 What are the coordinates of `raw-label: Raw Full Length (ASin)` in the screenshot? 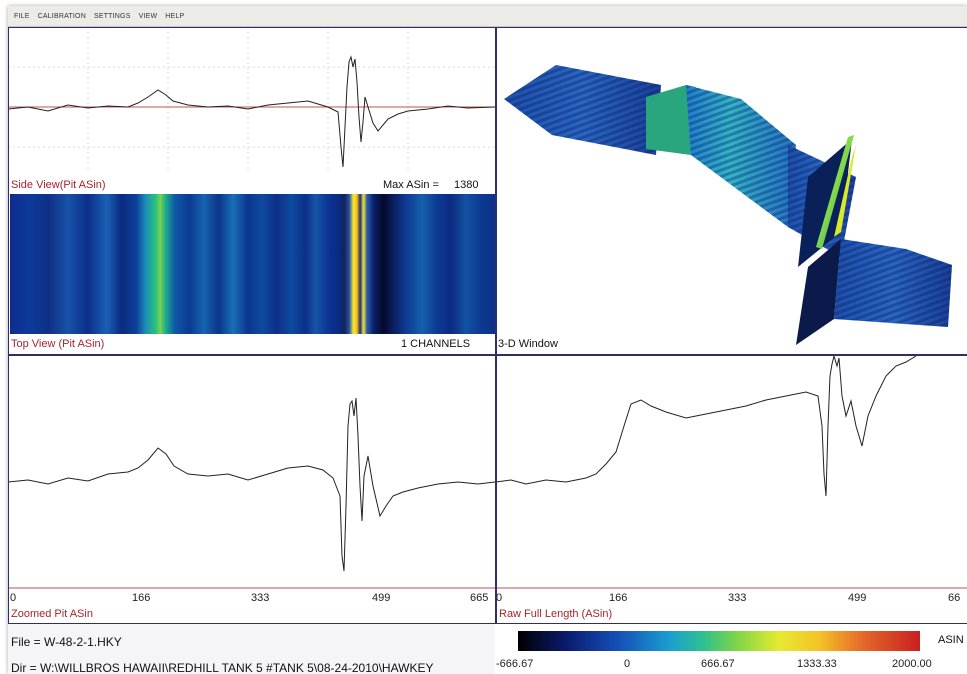 It's located at (556, 614).